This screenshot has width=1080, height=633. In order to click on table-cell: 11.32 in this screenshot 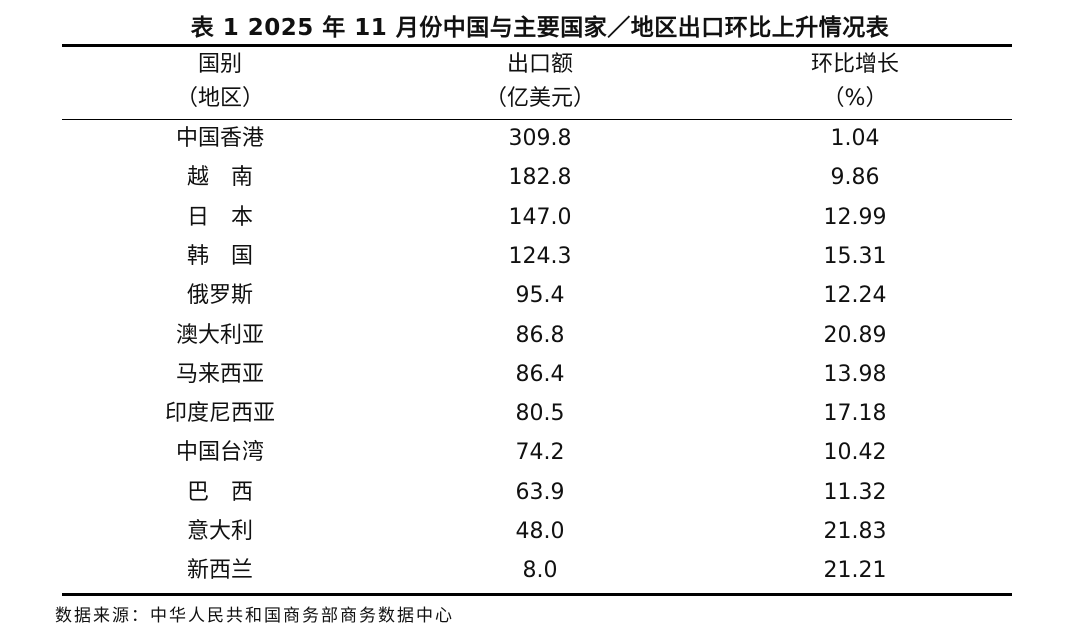, I will do `click(855, 492)`.